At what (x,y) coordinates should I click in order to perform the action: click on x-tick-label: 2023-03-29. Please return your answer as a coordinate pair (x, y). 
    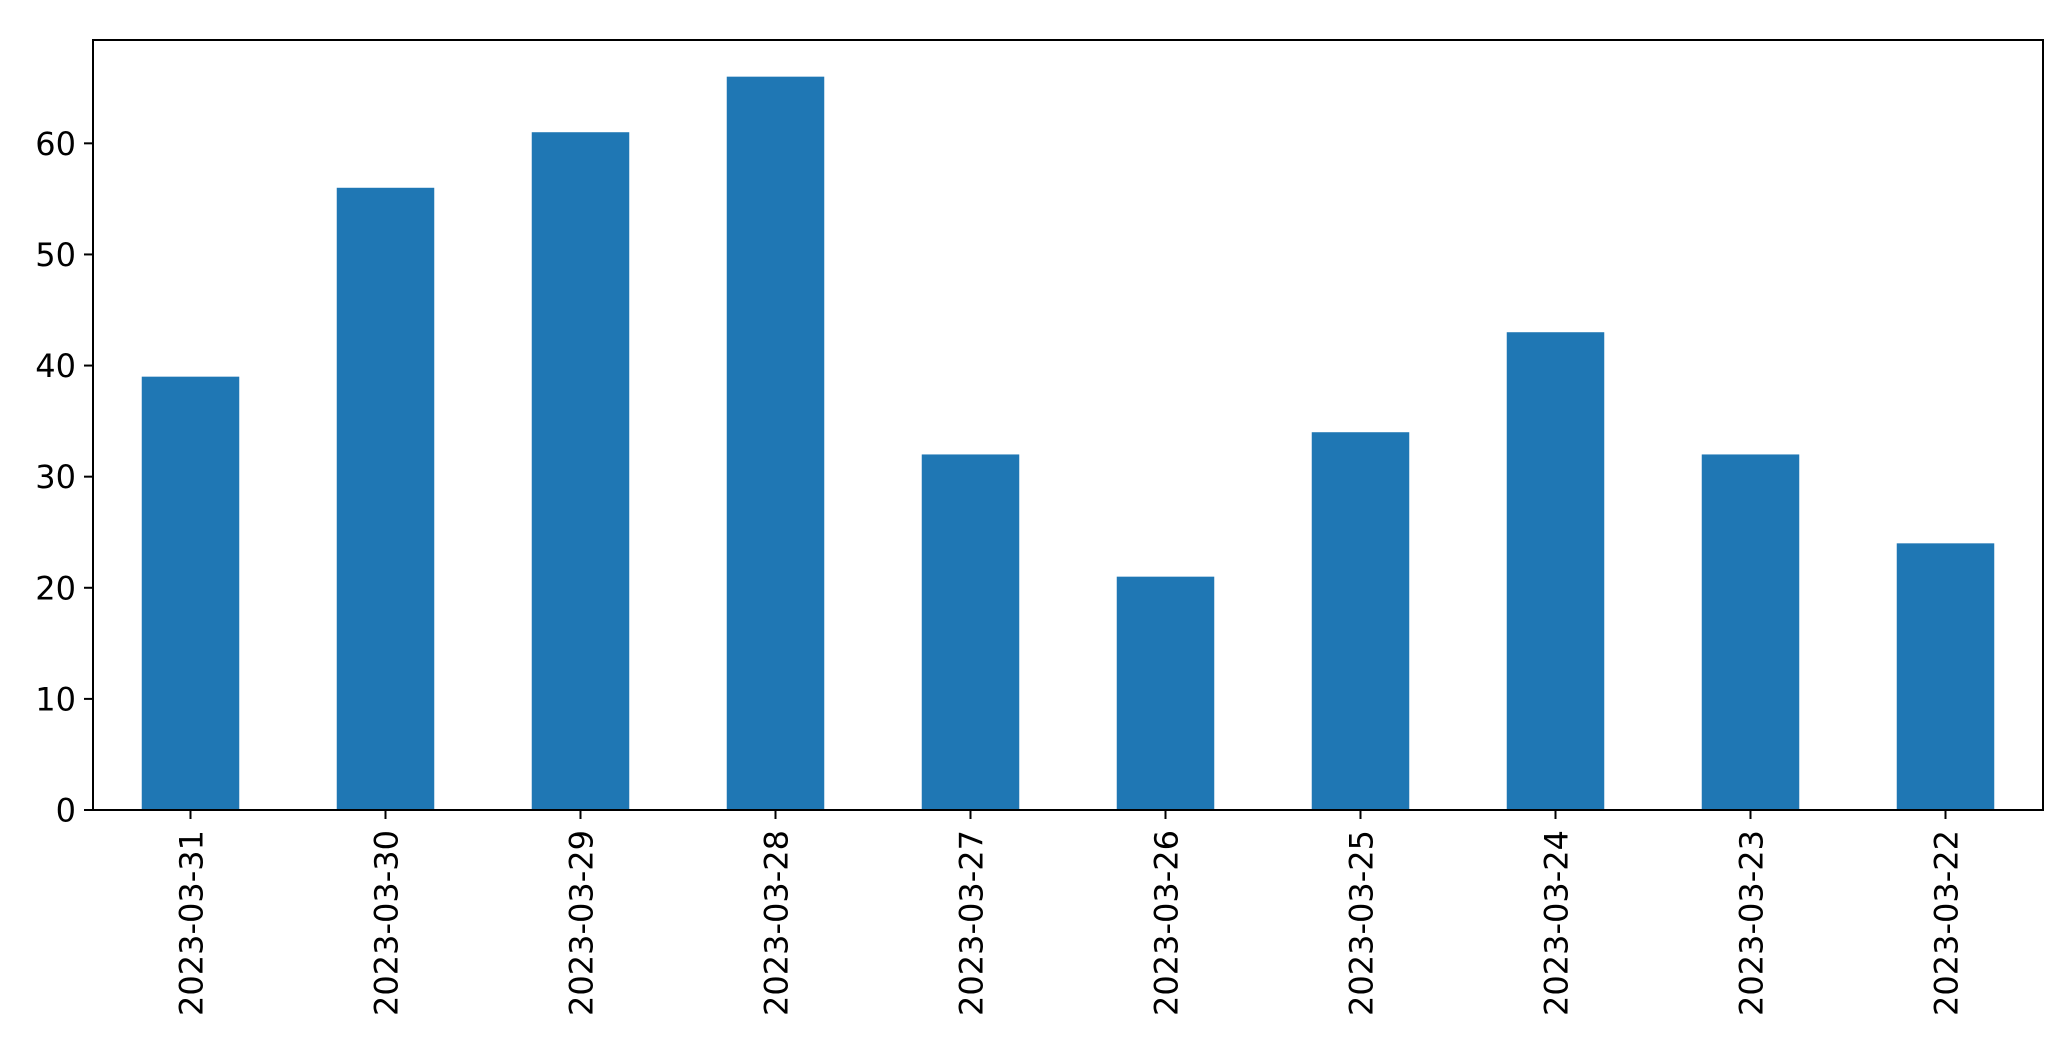
    Looking at the image, I should click on (581, 923).